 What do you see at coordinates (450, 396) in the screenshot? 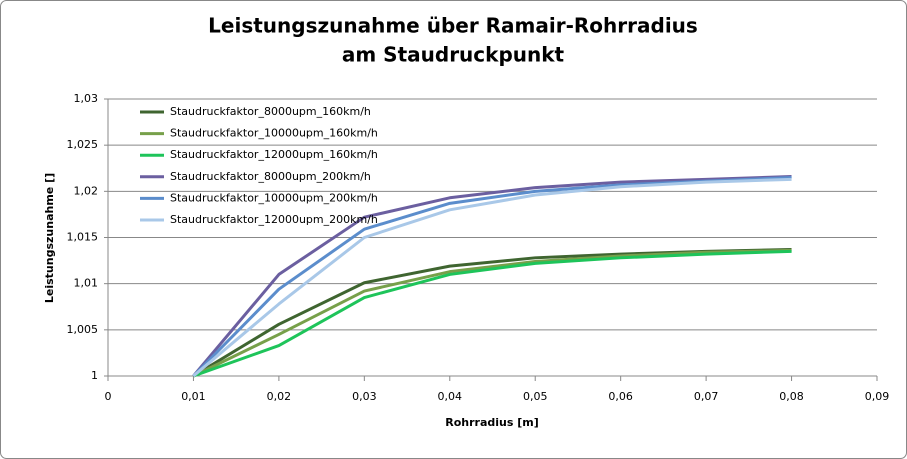
I see `x-tick-label: 0,04` at bounding box center [450, 396].